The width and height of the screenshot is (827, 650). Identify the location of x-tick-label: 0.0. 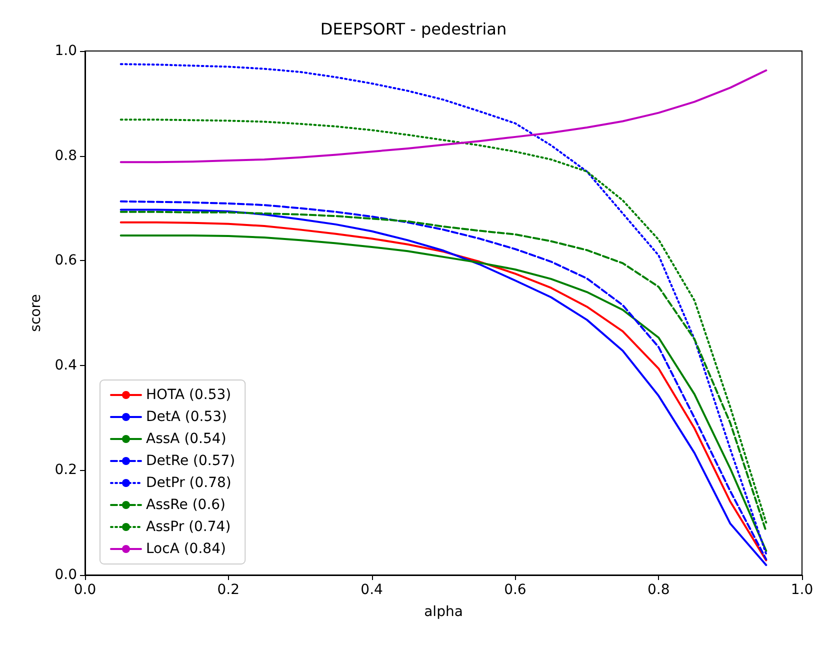
(85, 590).